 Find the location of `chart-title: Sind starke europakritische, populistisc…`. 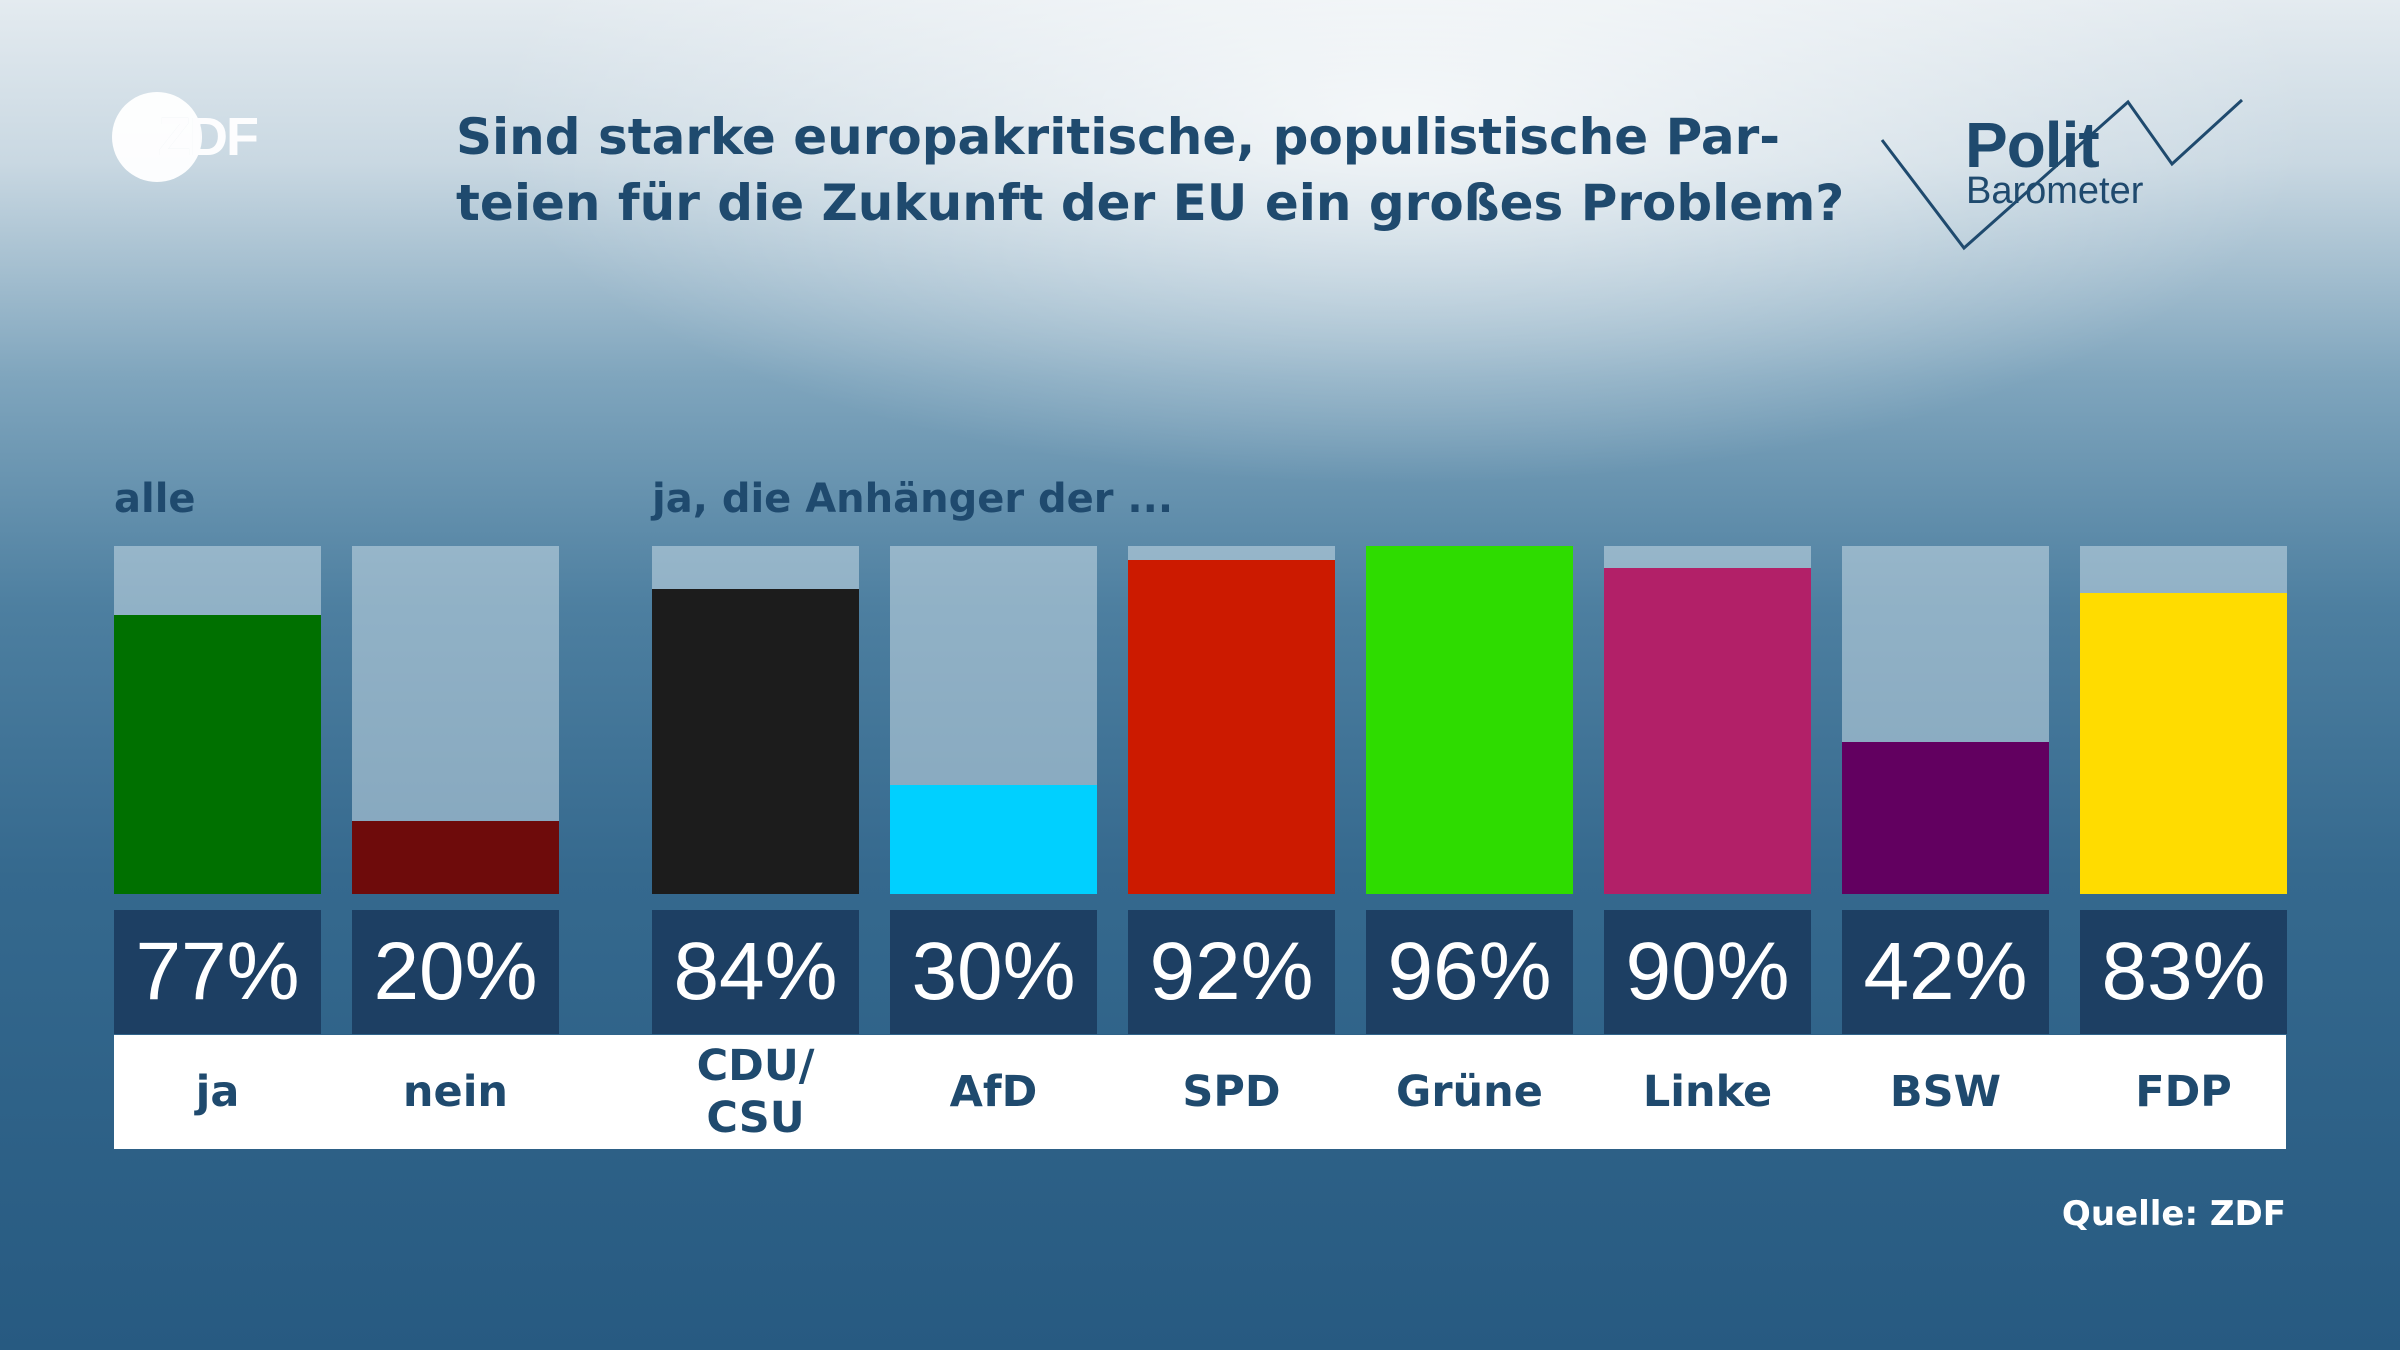

chart-title: Sind starke europakritische, populistisc… is located at coordinates (1150, 170).